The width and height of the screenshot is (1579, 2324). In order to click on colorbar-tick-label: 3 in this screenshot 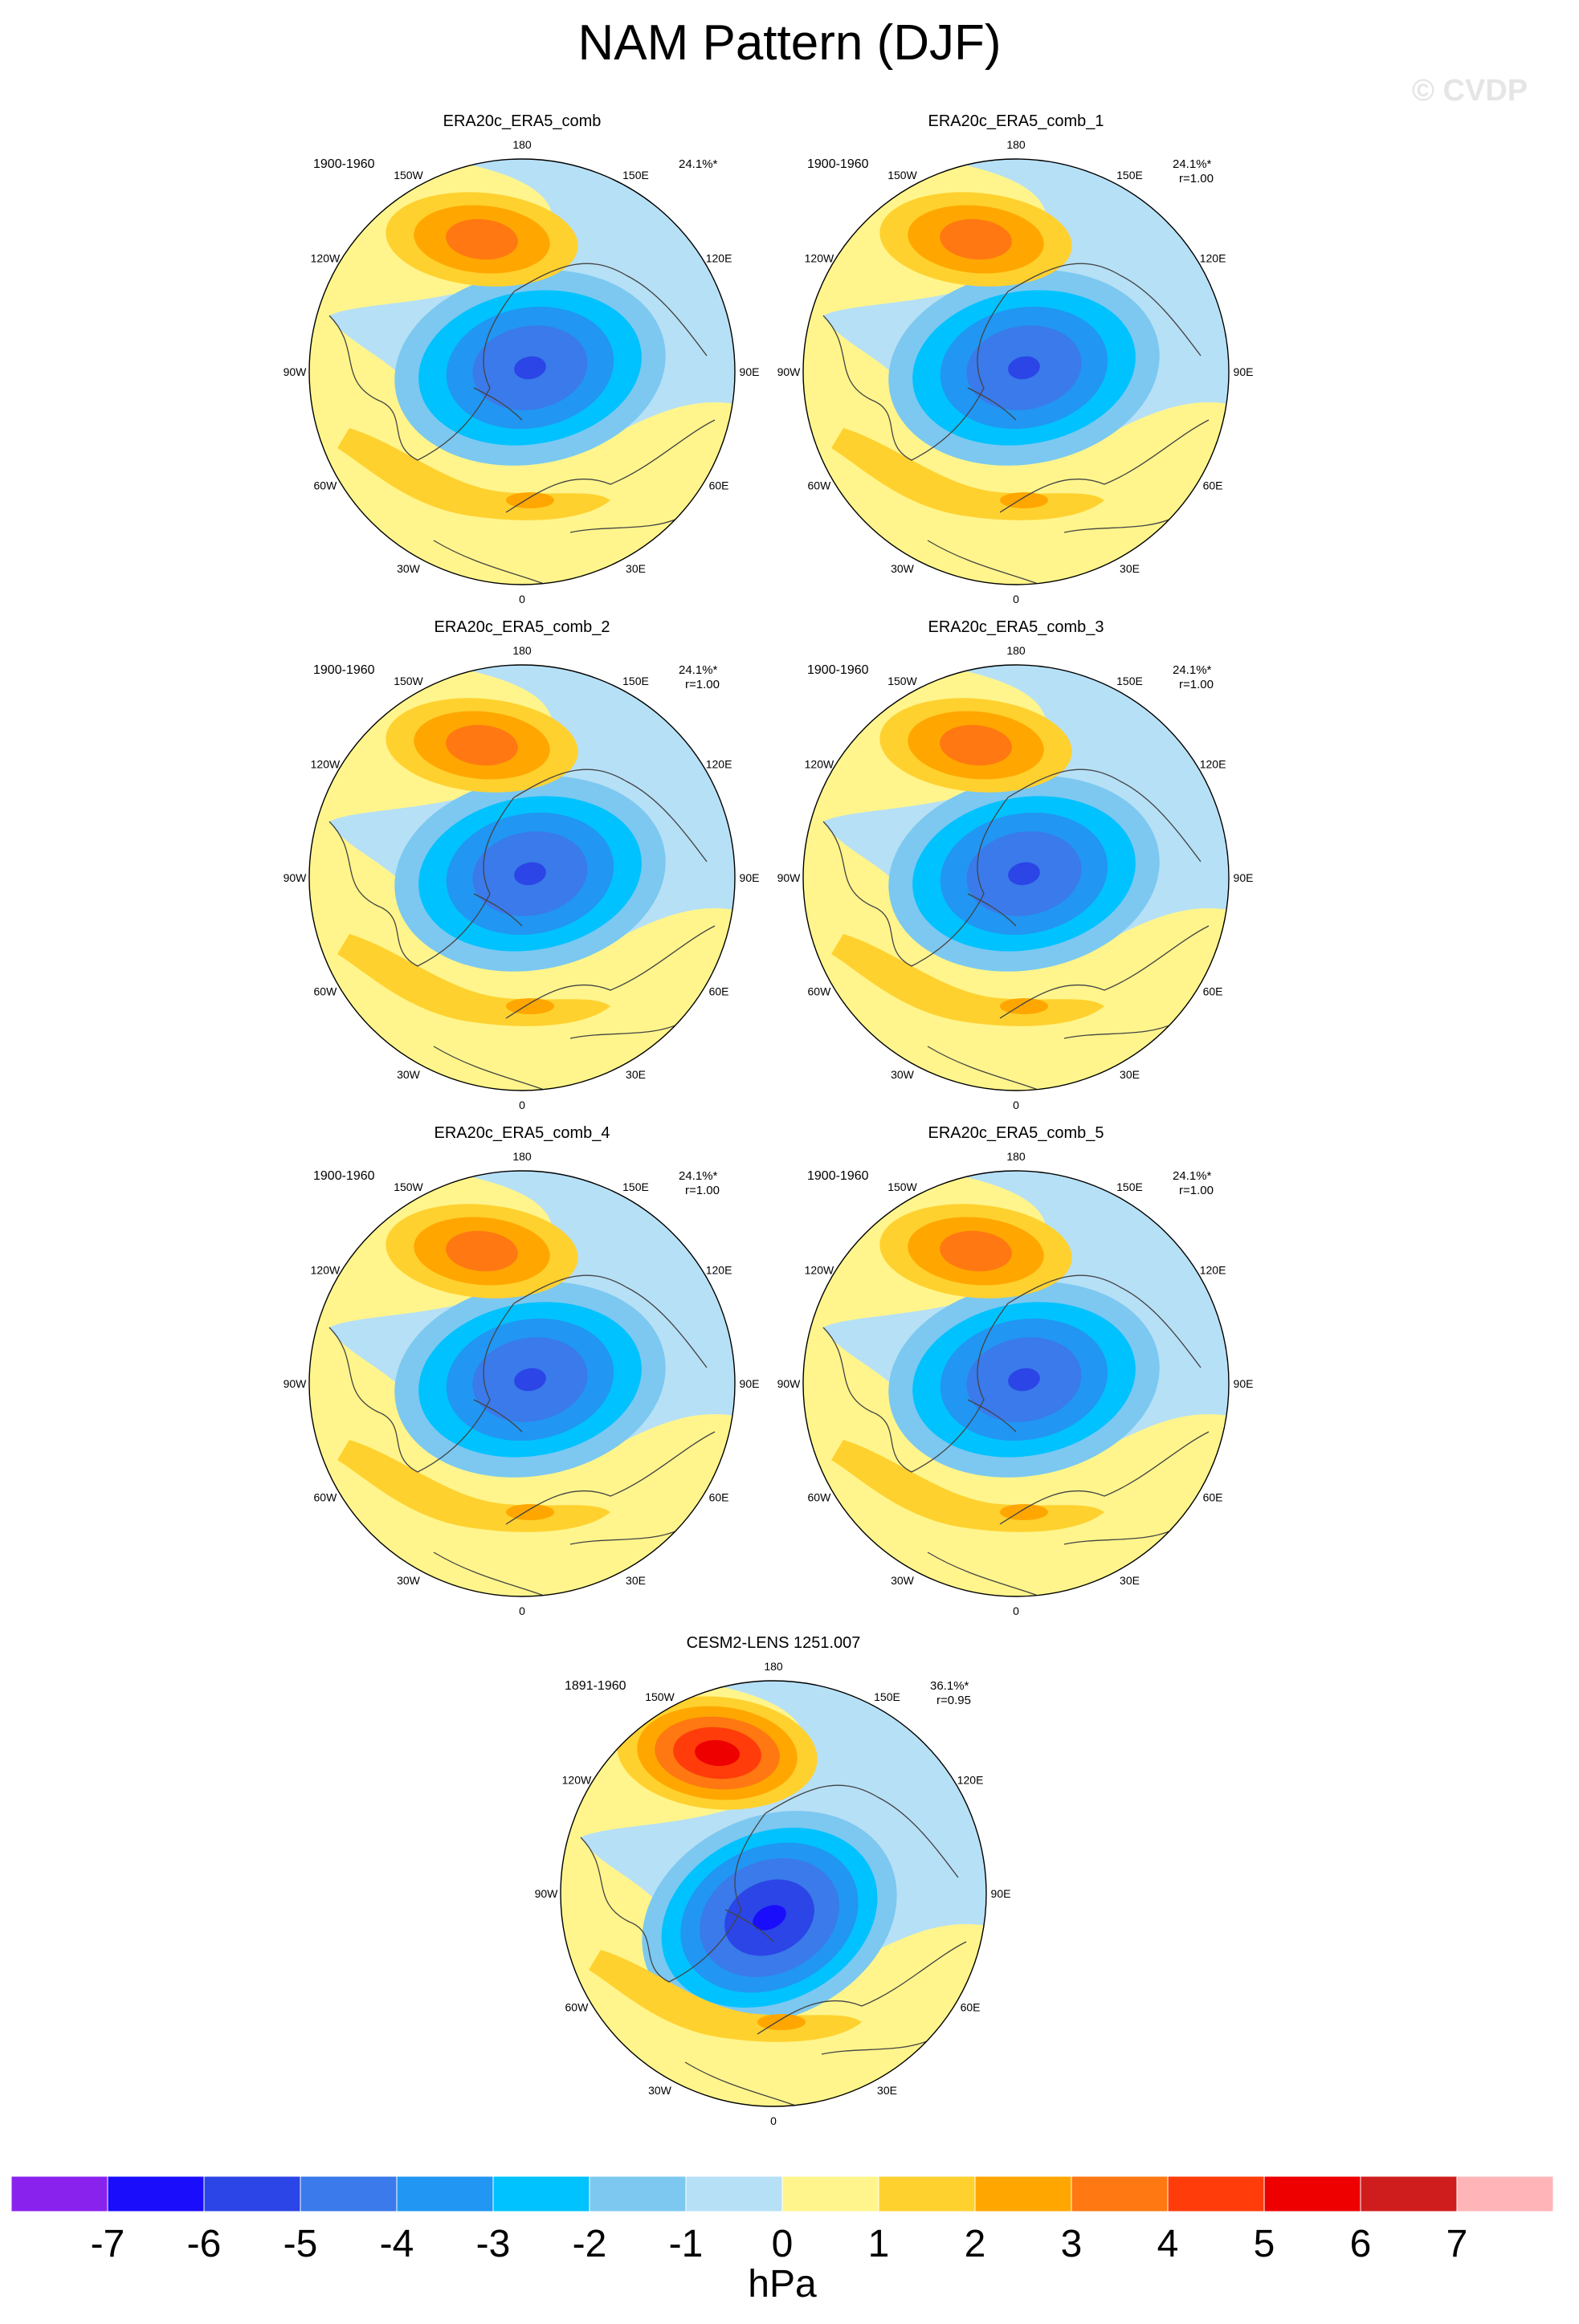, I will do `click(1072, 2244)`.